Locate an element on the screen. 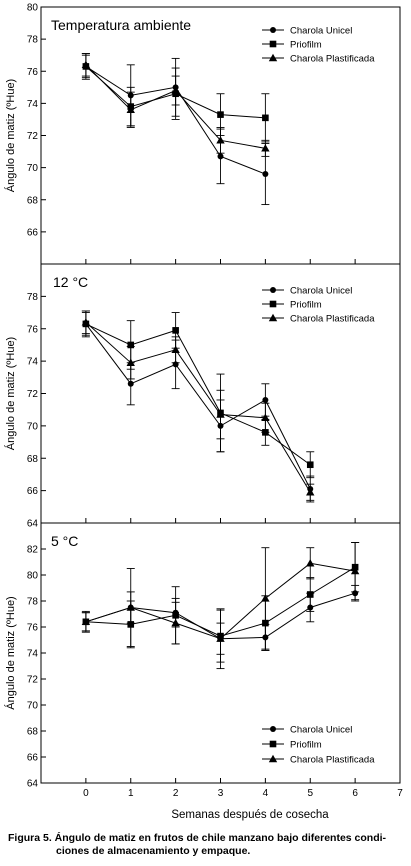 Image resolution: width=411 pixels, height=866 pixels. caption-line-2: ciones de almacenamiento y empaque. is located at coordinates (153, 851).